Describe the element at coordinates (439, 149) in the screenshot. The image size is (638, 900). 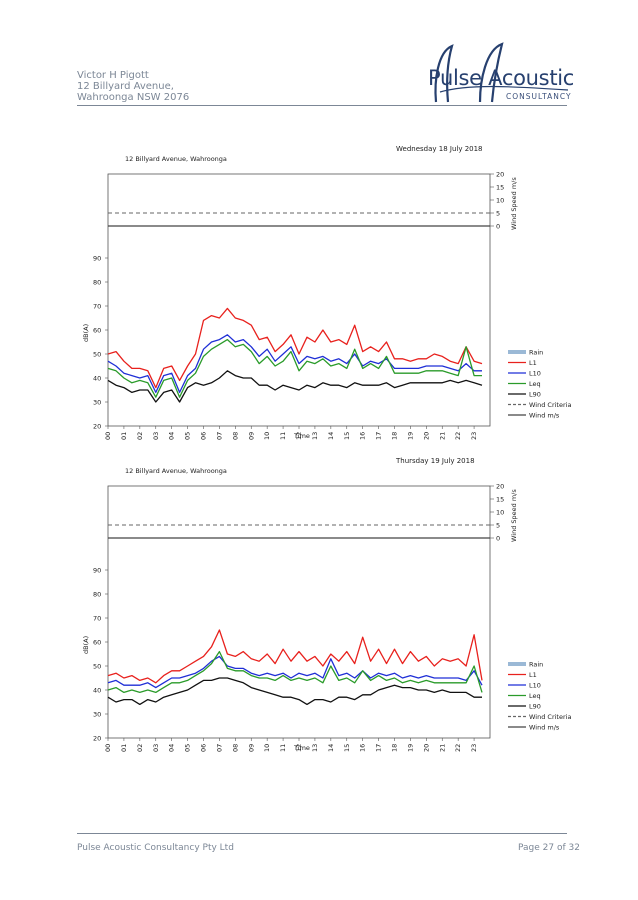
I see `chart-title: Wednesday 18 July 2018` at that location.